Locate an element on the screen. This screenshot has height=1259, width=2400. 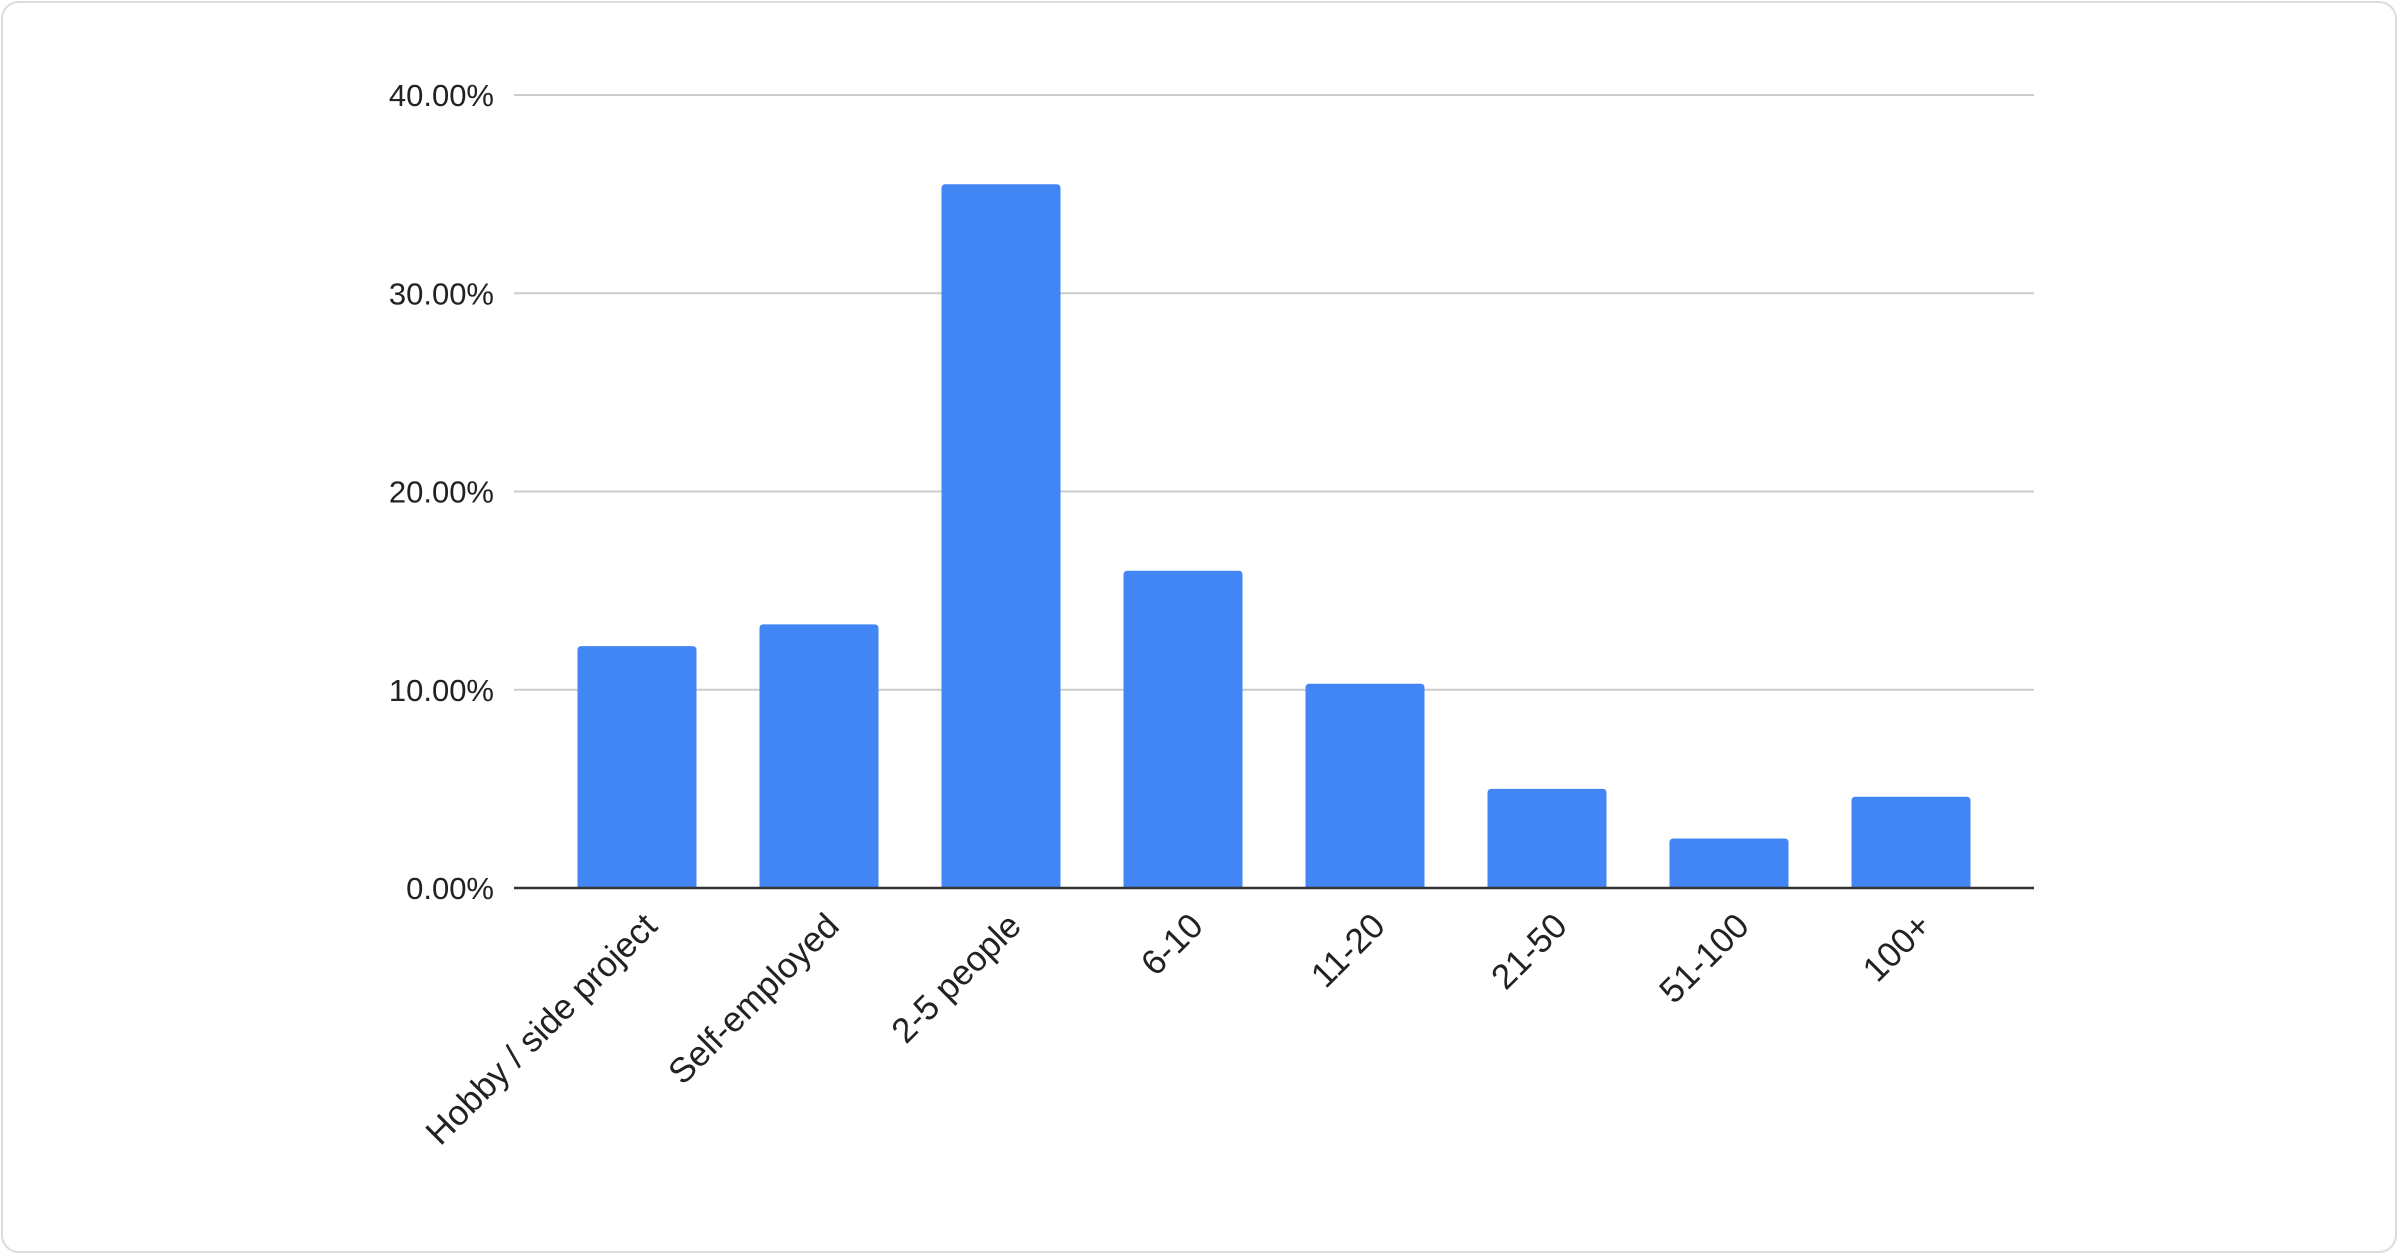
y-tick-label: 20.00% is located at coordinates (441, 492).